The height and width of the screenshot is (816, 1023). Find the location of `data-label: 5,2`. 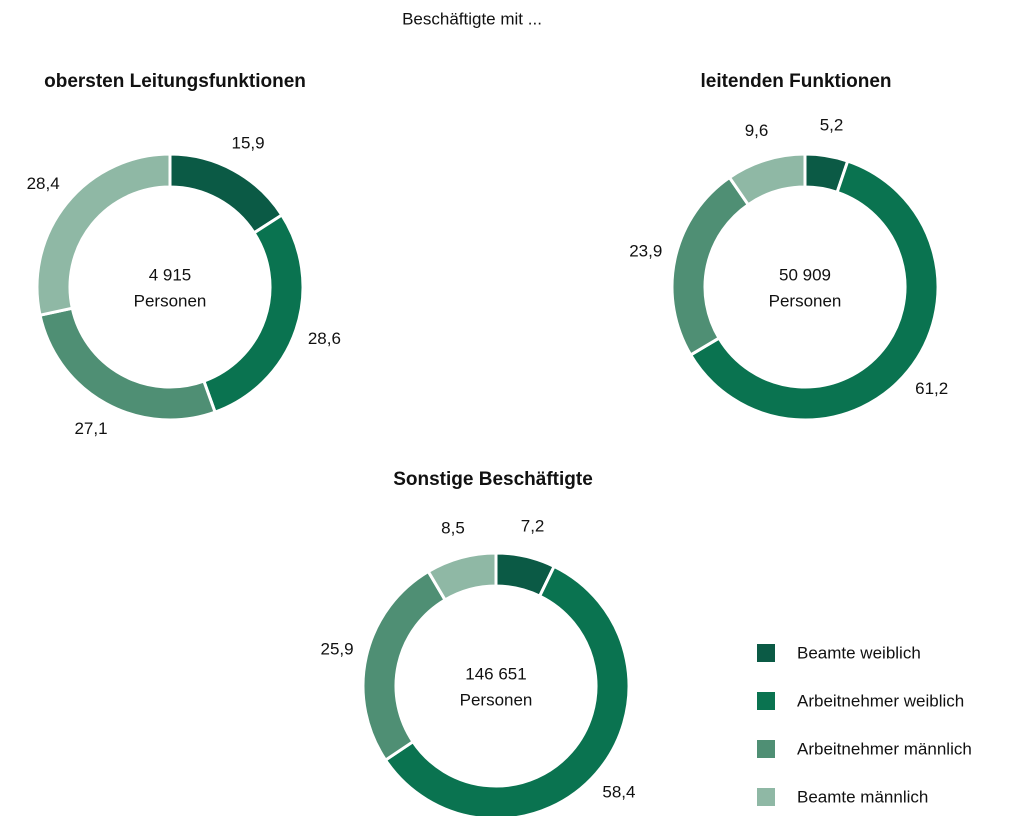

data-label: 5,2 is located at coordinates (832, 125).